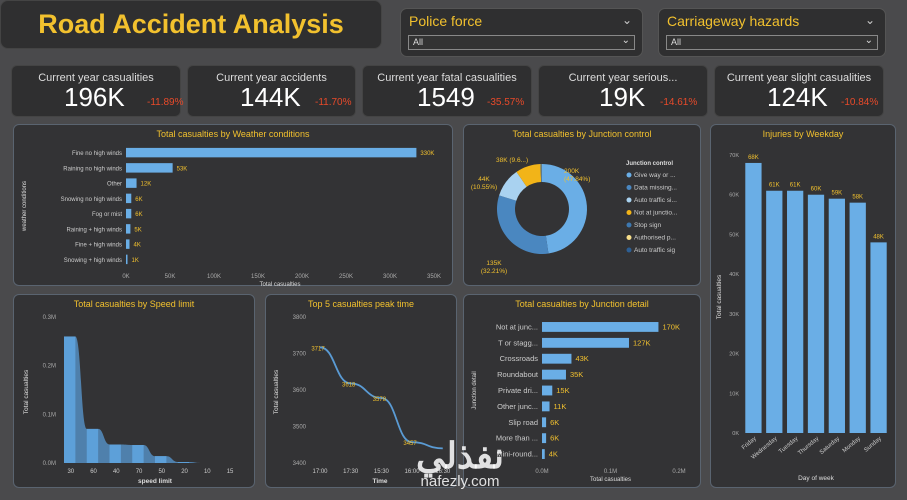 This screenshot has width=907, height=500. I want to click on data-label: 4K, so click(553, 454).